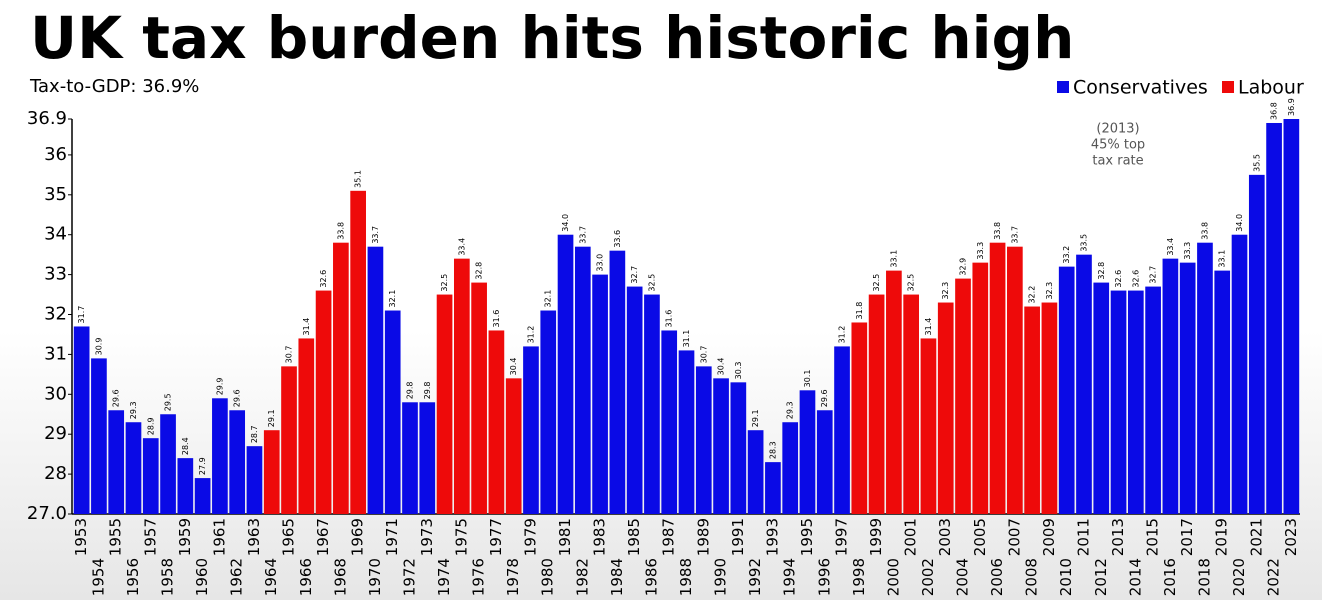 The image size is (1322, 600). I want to click on data-label: 33.3, so click(1187, 251).